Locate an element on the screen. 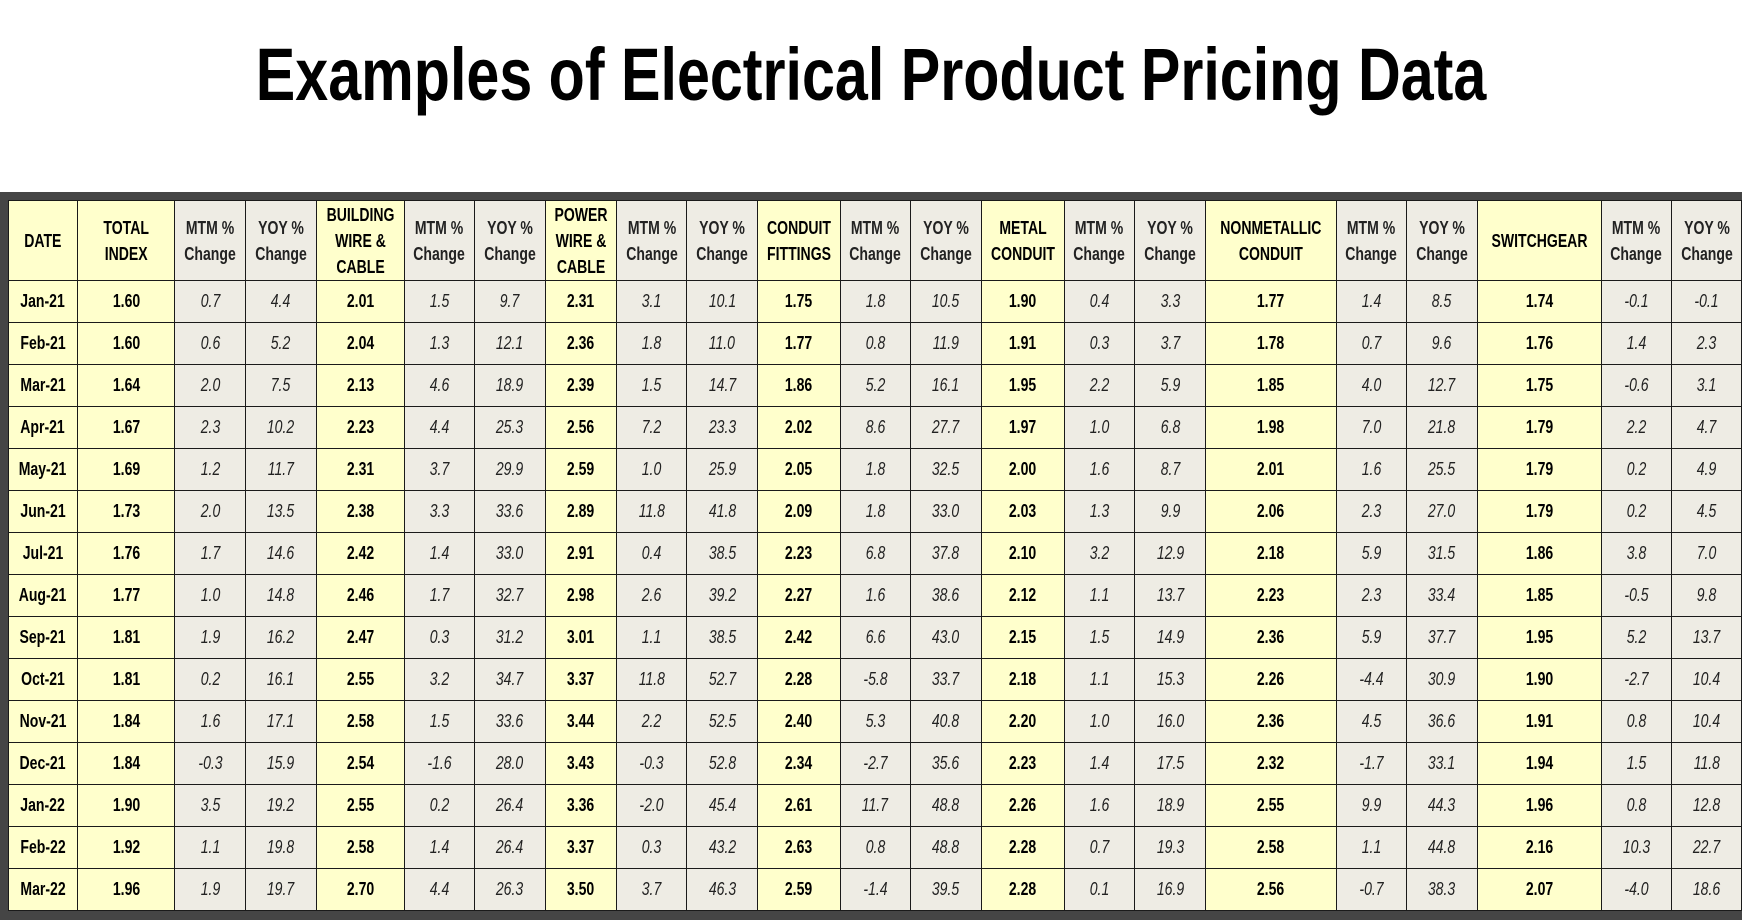 This screenshot has height=920, width=1742. table-cell: 11.9 is located at coordinates (945, 343).